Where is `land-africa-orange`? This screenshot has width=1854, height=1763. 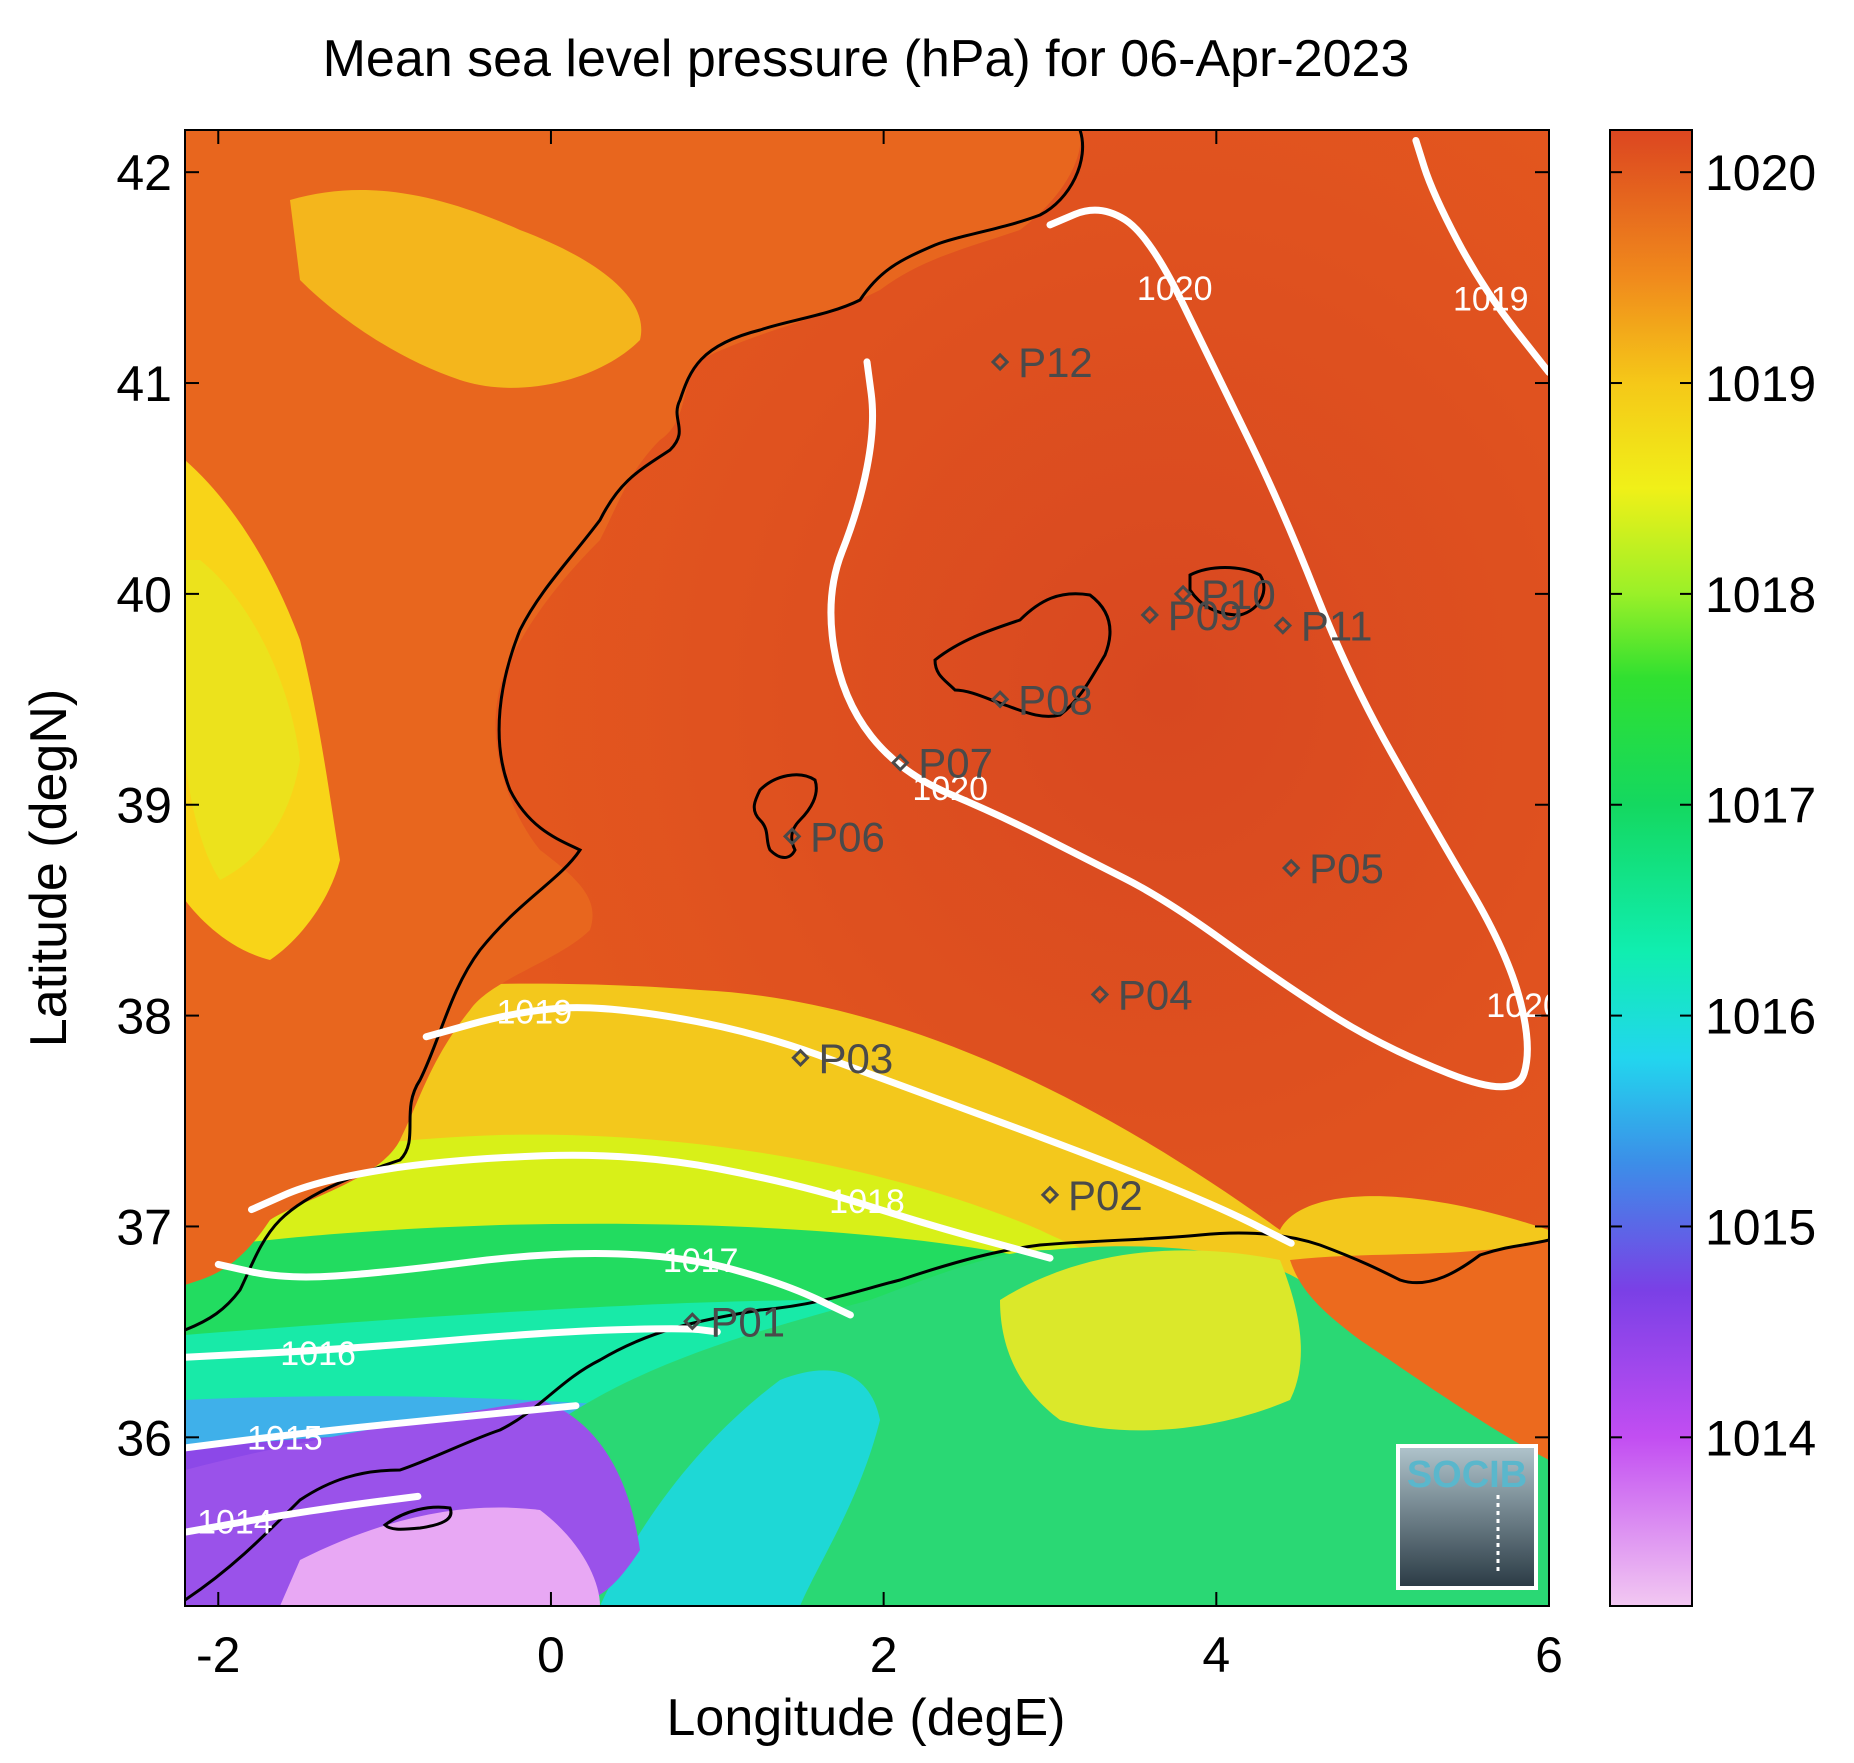 land-africa-orange is located at coordinates (1419, 1350).